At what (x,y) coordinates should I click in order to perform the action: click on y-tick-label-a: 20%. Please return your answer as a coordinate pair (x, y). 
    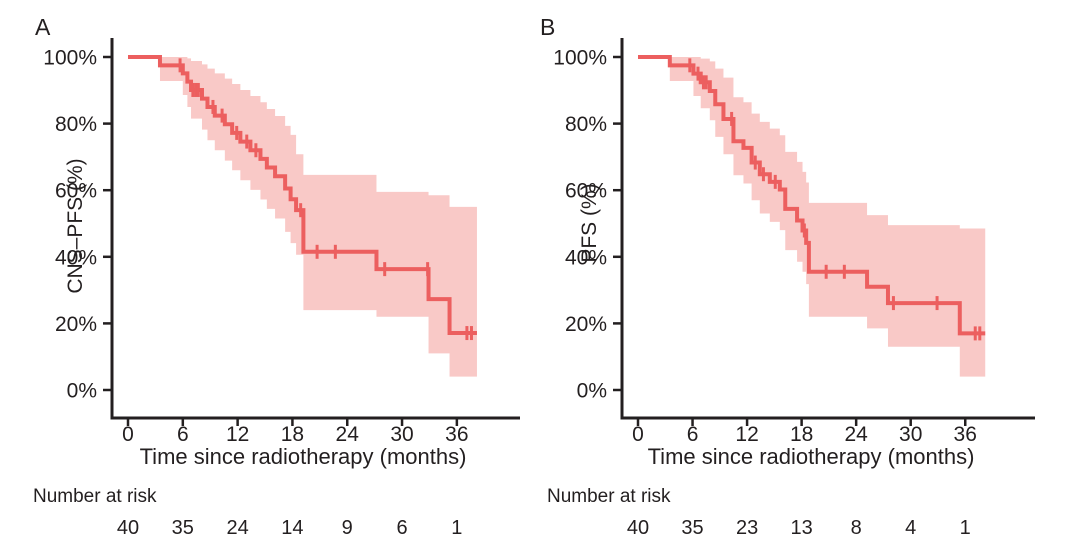
    Looking at the image, I should click on (76, 324).